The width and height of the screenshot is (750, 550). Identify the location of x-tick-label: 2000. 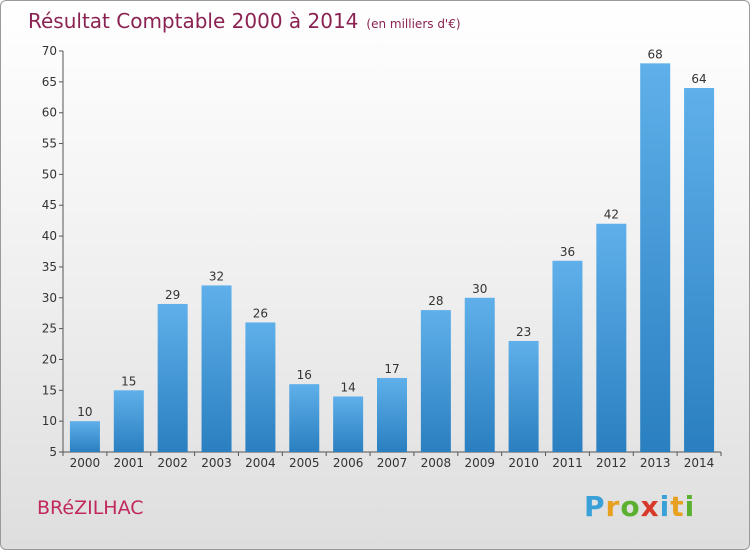
(85, 463).